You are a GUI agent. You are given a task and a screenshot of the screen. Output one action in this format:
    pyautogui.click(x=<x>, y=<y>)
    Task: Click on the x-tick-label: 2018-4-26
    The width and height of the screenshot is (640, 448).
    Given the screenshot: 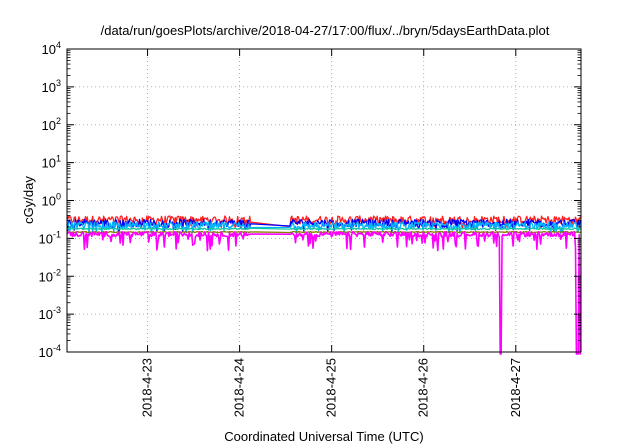 What is the action you would take?
    pyautogui.click(x=423, y=387)
    